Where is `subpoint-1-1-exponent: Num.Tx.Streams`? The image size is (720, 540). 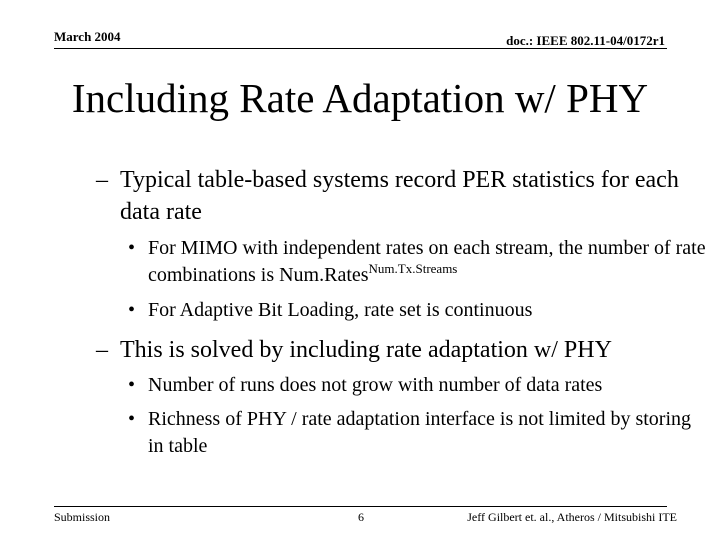
subpoint-1-1-exponent: Num.Tx.Streams is located at coordinates (413, 268).